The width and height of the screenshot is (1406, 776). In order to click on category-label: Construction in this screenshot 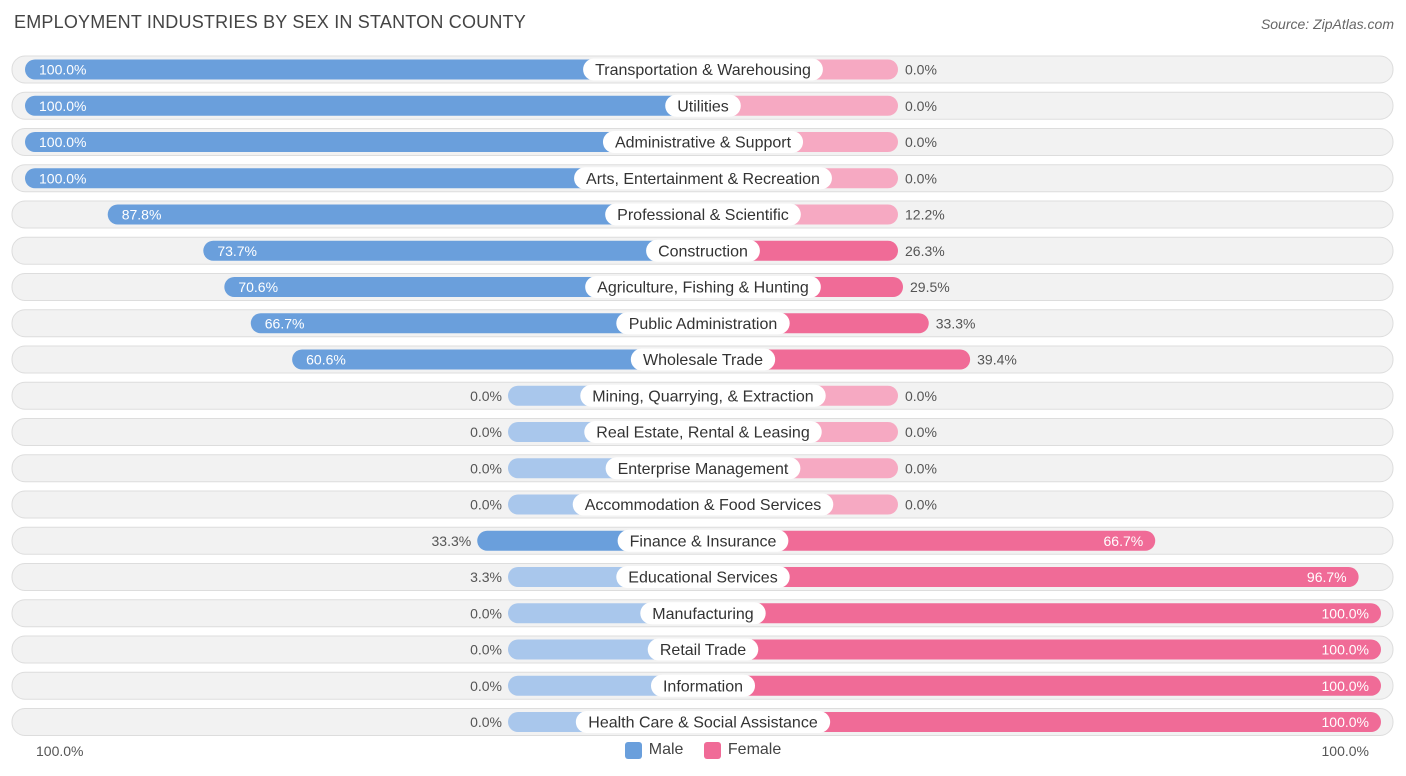, I will do `click(703, 251)`.